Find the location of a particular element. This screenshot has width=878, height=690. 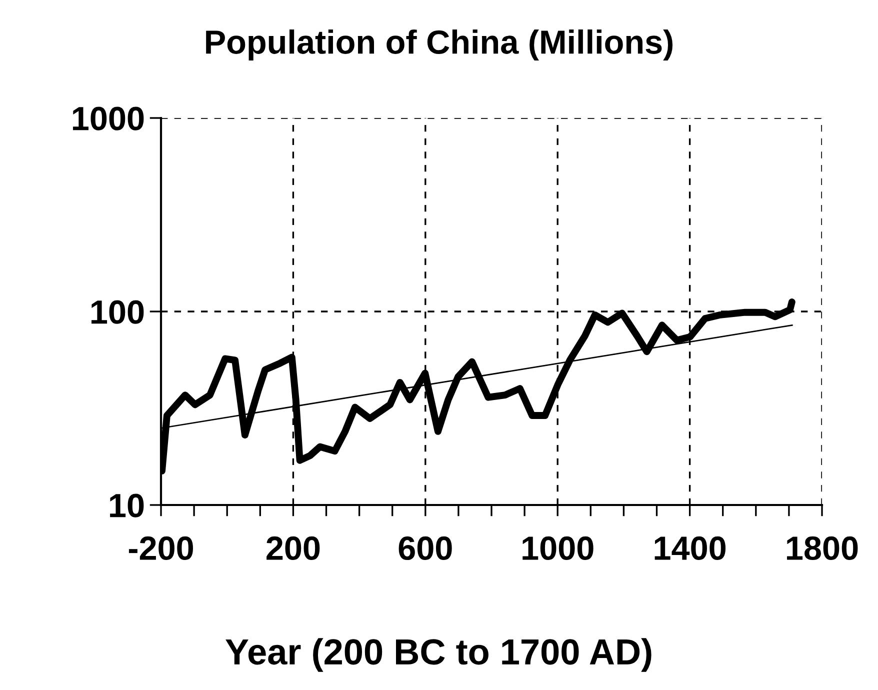

x-tick-label: 600 is located at coordinates (425, 548).